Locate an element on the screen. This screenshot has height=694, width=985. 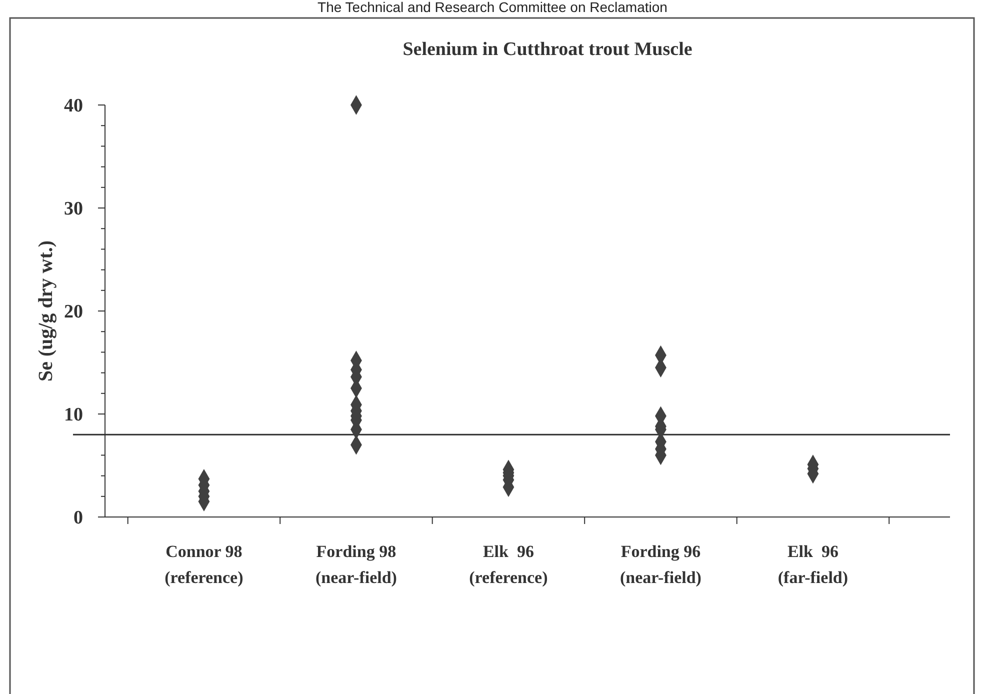
y-axis-title: Se (ug/g dry wt.) is located at coordinates (46, 311).